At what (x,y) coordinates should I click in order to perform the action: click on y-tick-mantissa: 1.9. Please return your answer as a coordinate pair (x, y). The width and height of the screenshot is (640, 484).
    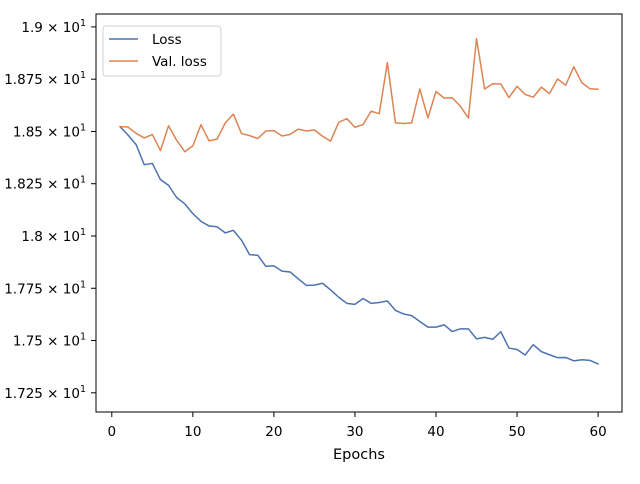
    Looking at the image, I should click on (31, 28).